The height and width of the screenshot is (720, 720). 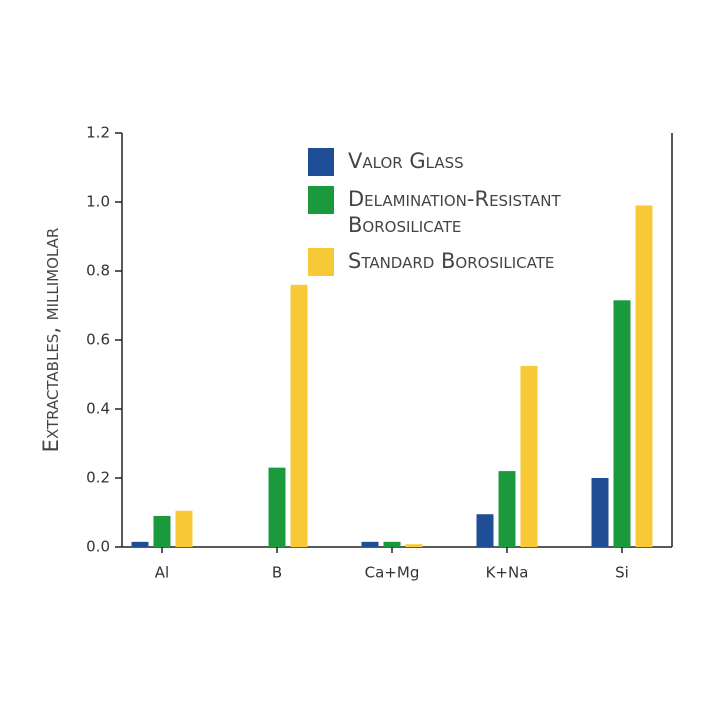 I want to click on y-tick-label: 0.4, so click(x=98, y=409).